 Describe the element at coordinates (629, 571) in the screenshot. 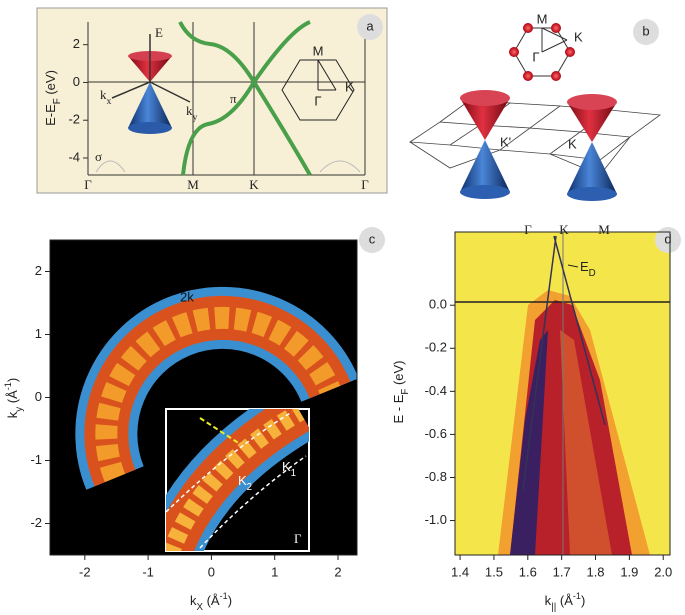

I see `x-tick-label: 1.9` at that location.